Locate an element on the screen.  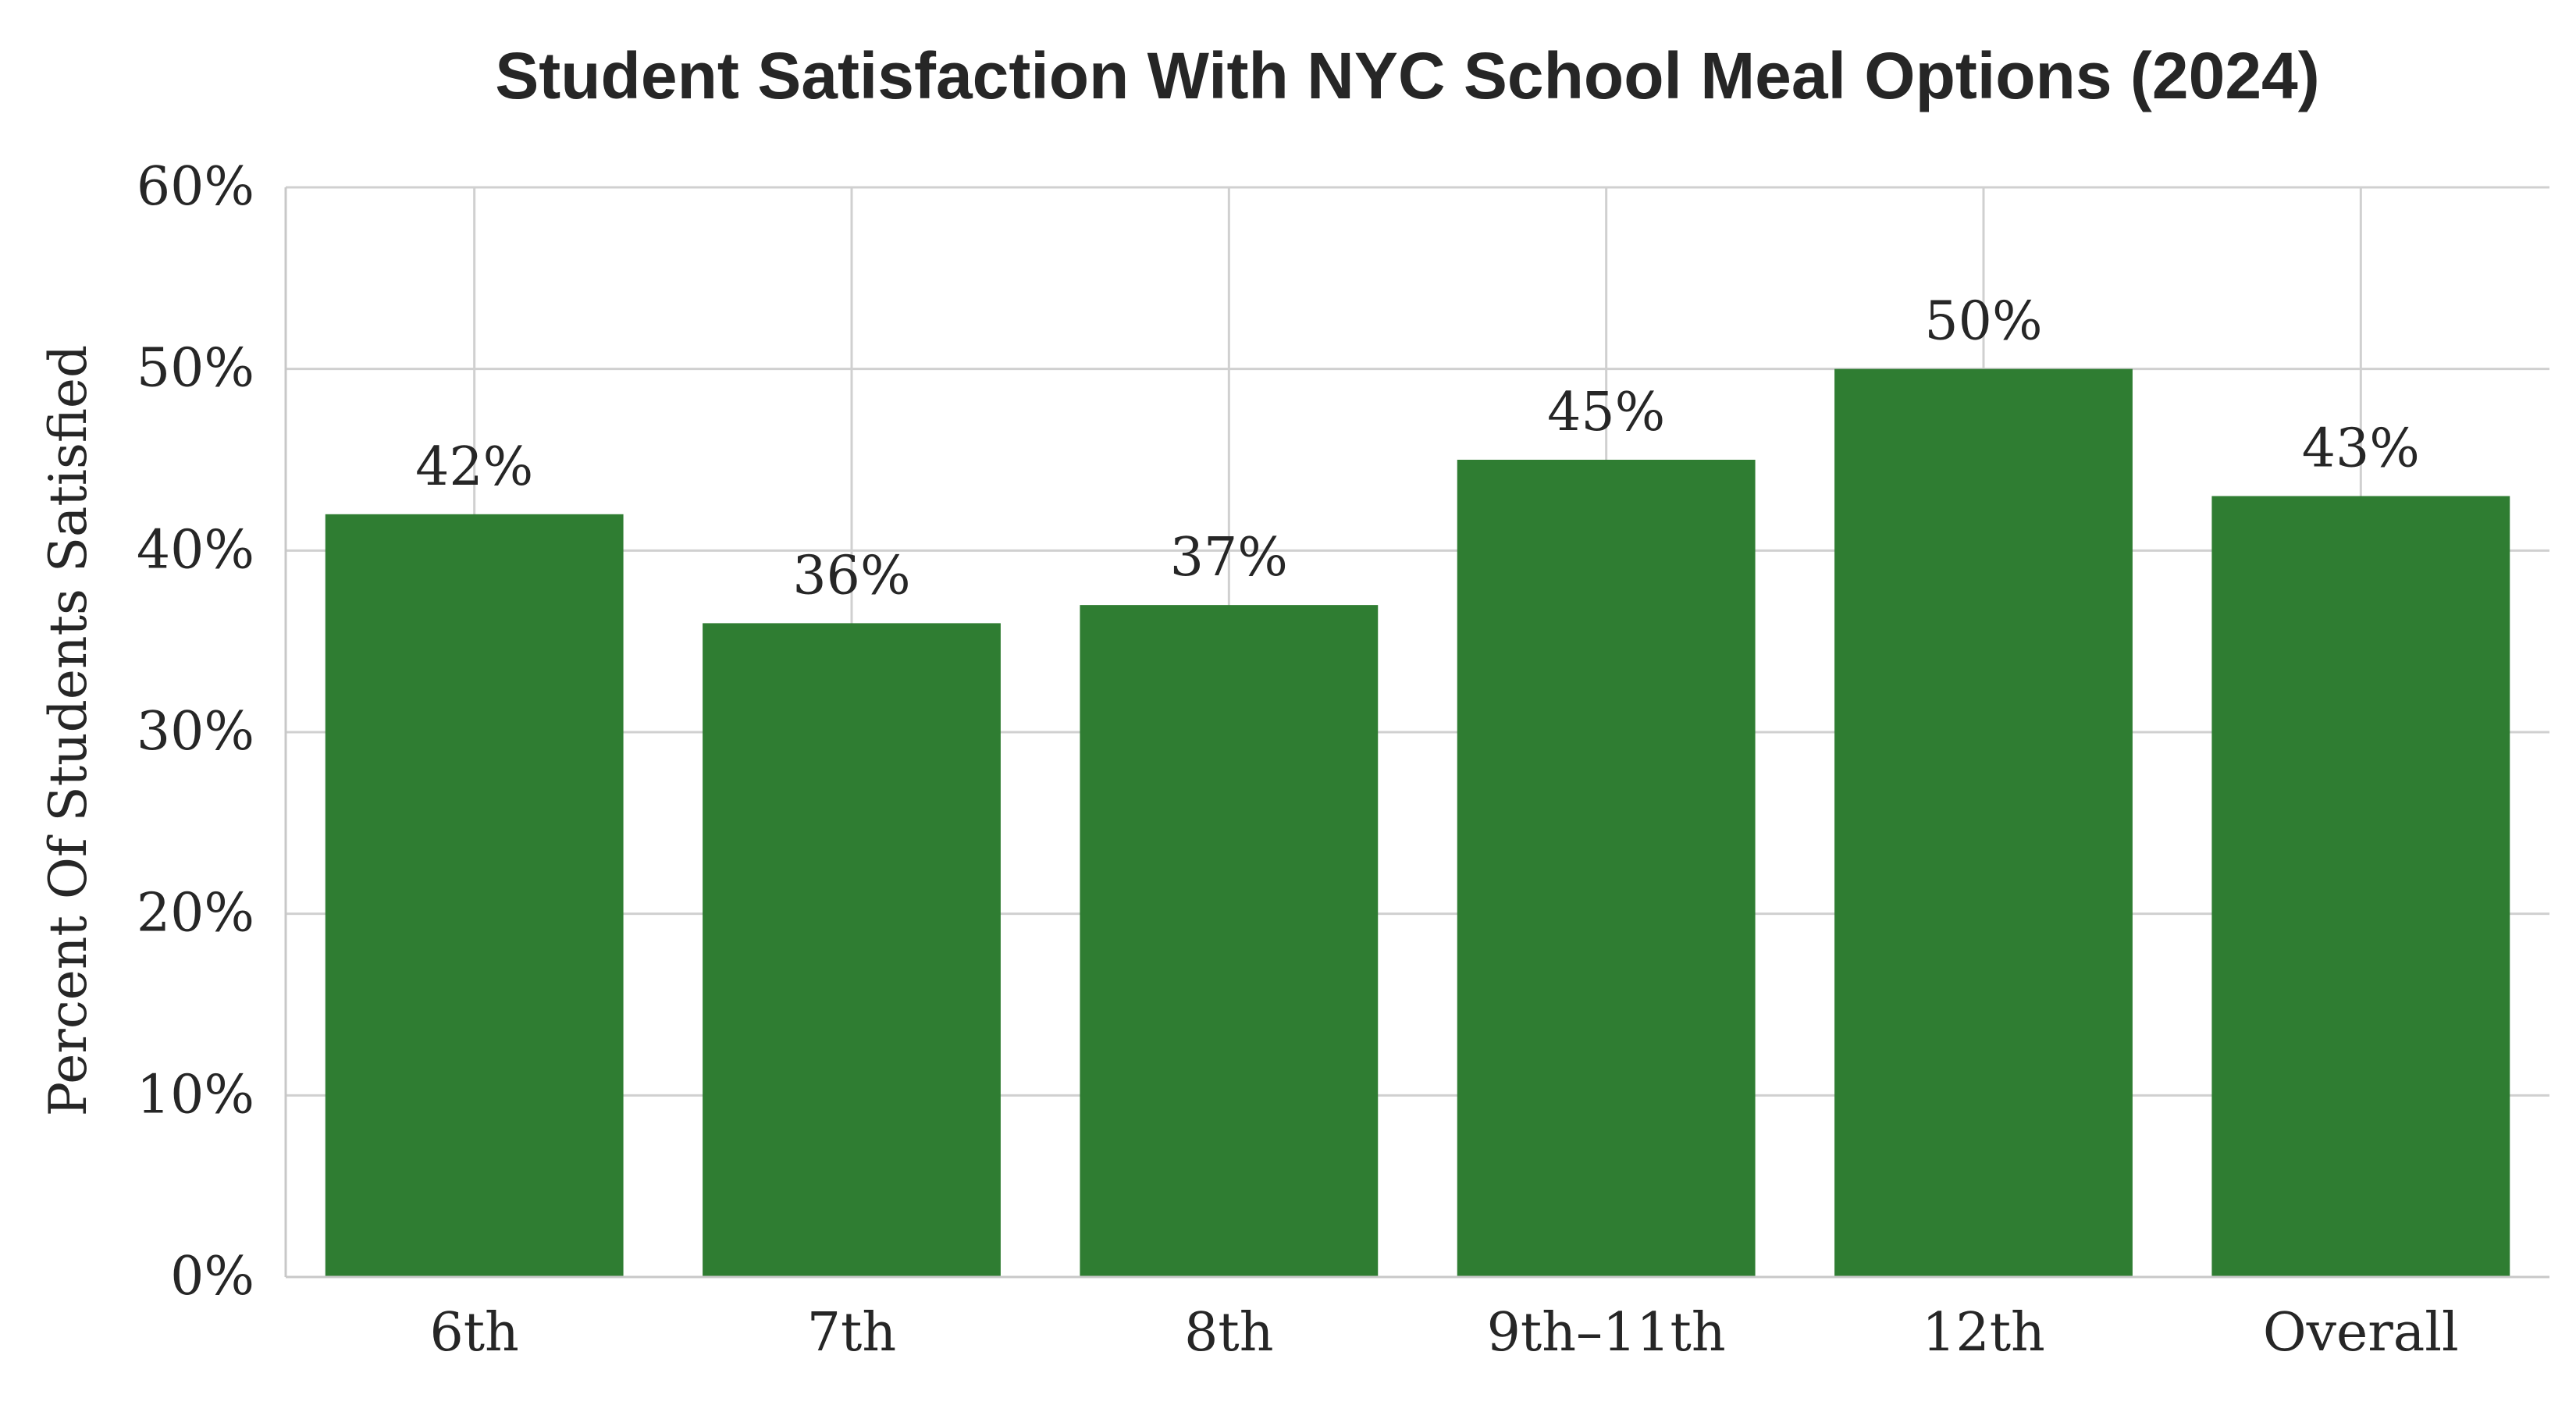
y-tick-label: 20% is located at coordinates (195, 913).